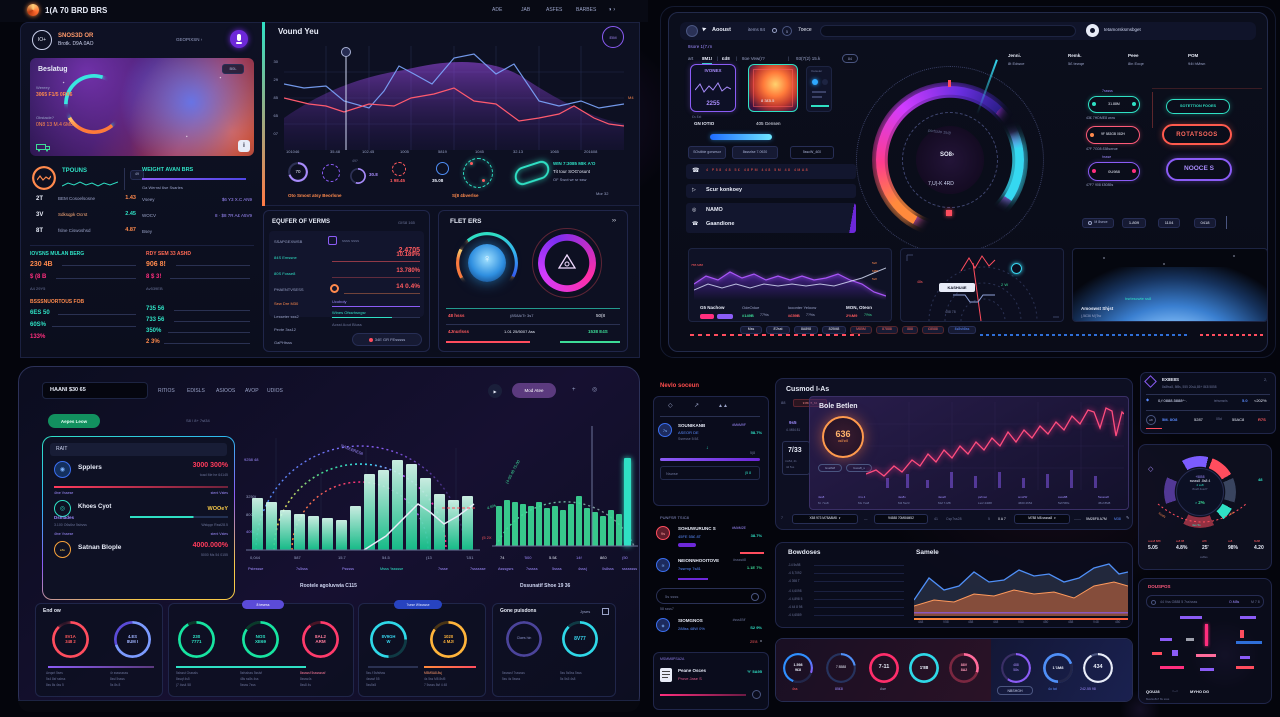  Describe the element at coordinates (586, 10) in the screenshot. I see `tl-nav-barbes: BARBES` at that location.